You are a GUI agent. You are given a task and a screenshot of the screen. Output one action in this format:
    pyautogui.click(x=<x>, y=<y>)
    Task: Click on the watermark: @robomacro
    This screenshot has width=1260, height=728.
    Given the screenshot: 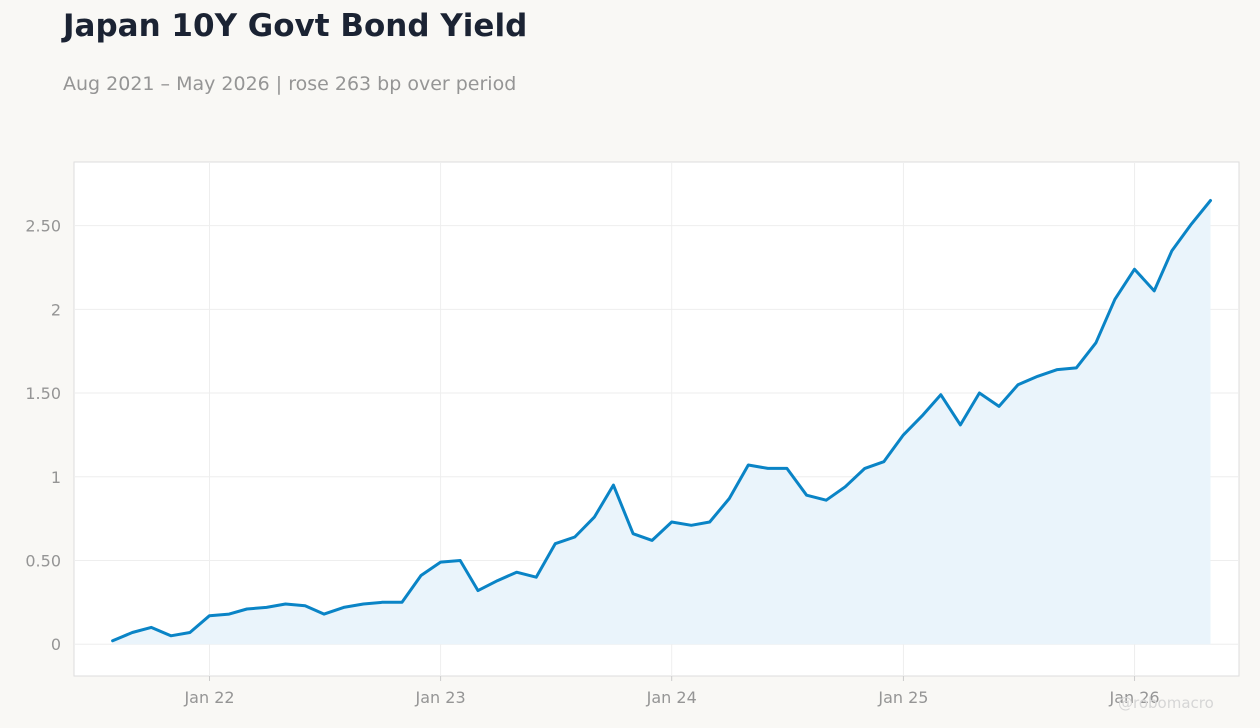 What is the action you would take?
    pyautogui.click(x=1166, y=703)
    